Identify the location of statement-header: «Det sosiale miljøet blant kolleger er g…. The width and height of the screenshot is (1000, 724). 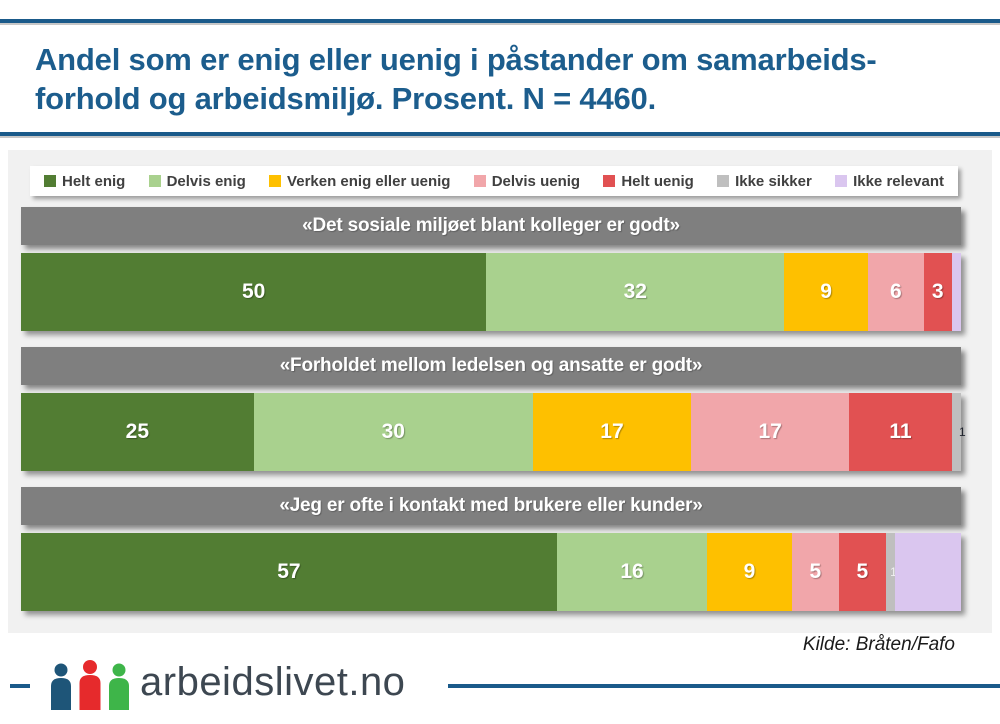
(491, 226).